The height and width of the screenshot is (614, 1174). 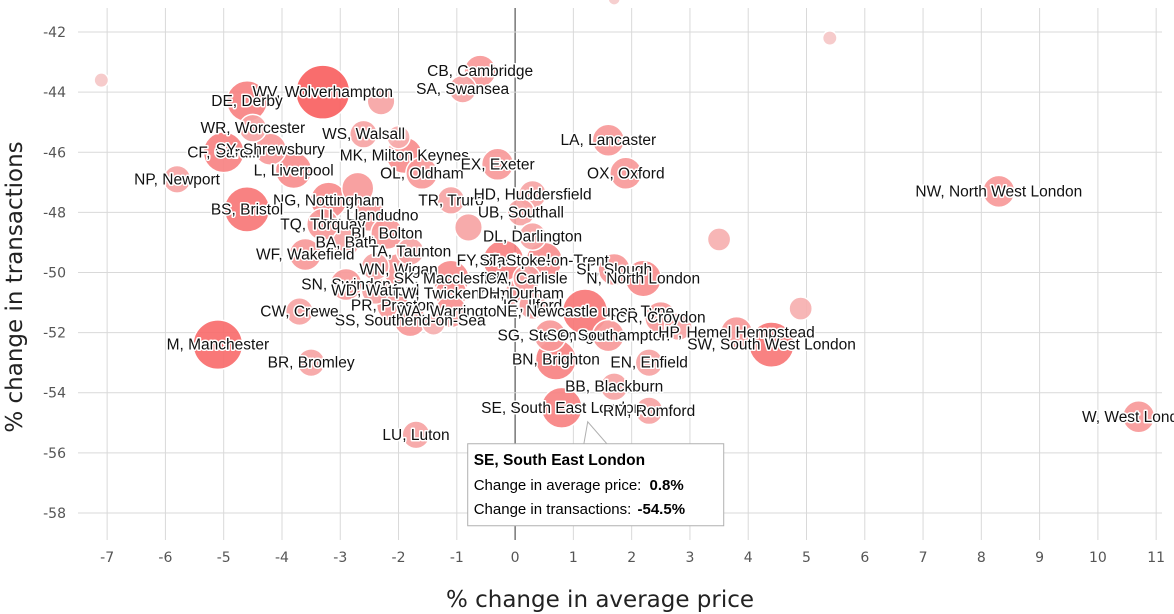 I want to click on y-tick-label: -48, so click(x=54, y=213).